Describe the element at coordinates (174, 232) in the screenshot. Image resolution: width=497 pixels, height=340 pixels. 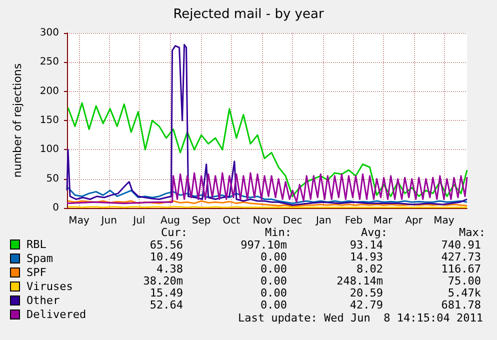
I see `text: Cur:` at that location.